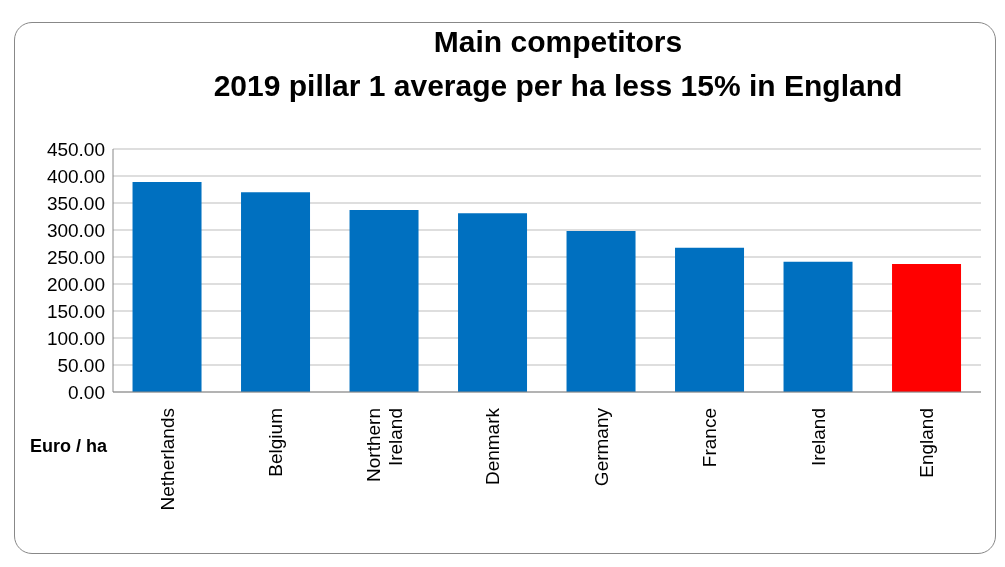 The image size is (1005, 567). Describe the element at coordinates (558, 42) in the screenshot. I see `chart-title: Main competitors` at that location.